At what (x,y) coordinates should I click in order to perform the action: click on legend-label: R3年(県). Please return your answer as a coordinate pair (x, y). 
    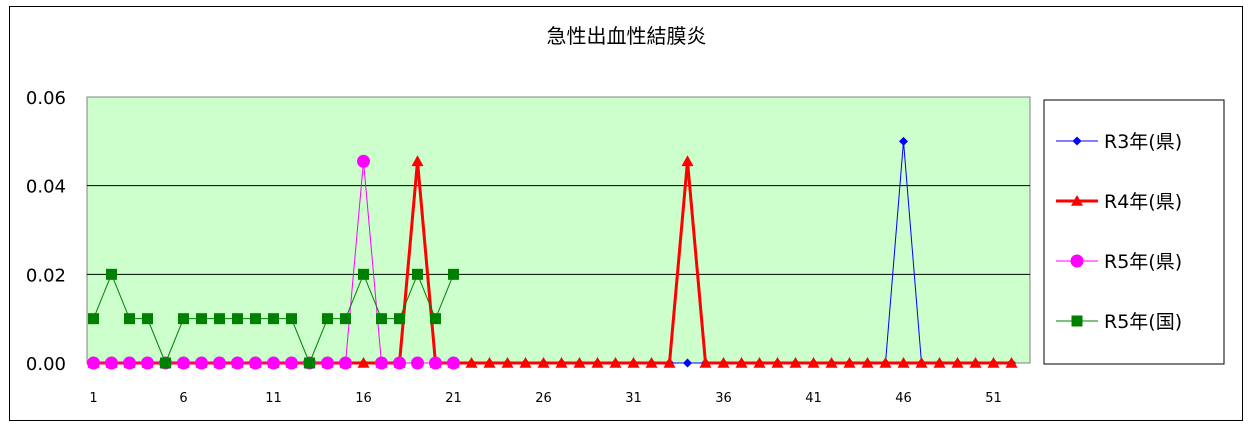
    Looking at the image, I should click on (1143, 142).